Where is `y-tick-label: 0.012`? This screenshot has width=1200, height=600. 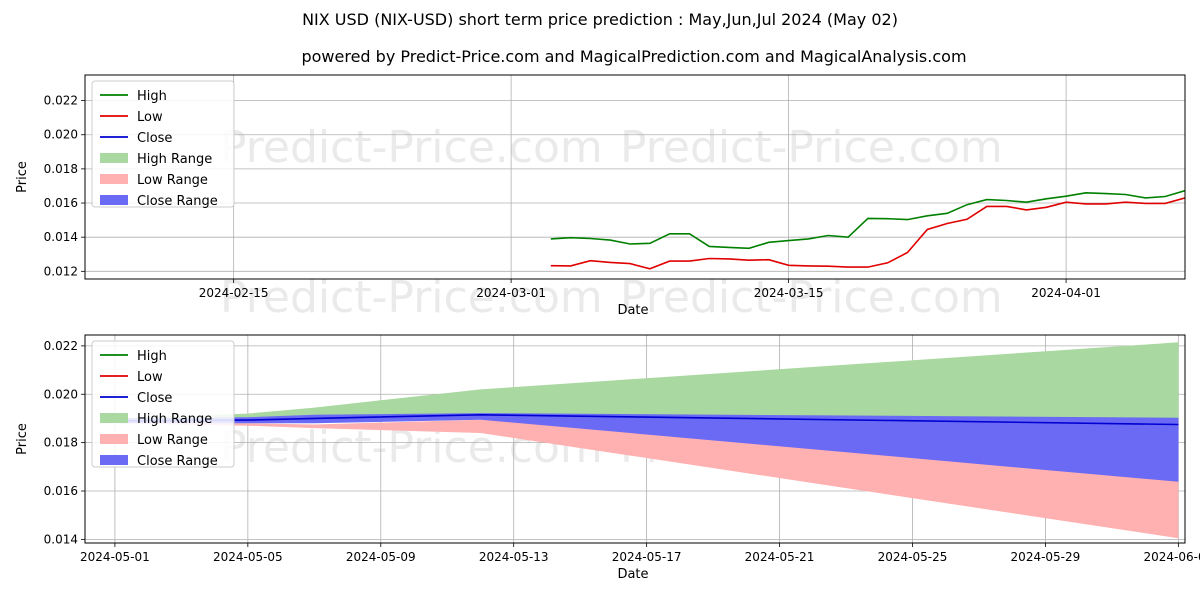
y-tick-label: 0.012 is located at coordinates (61, 271).